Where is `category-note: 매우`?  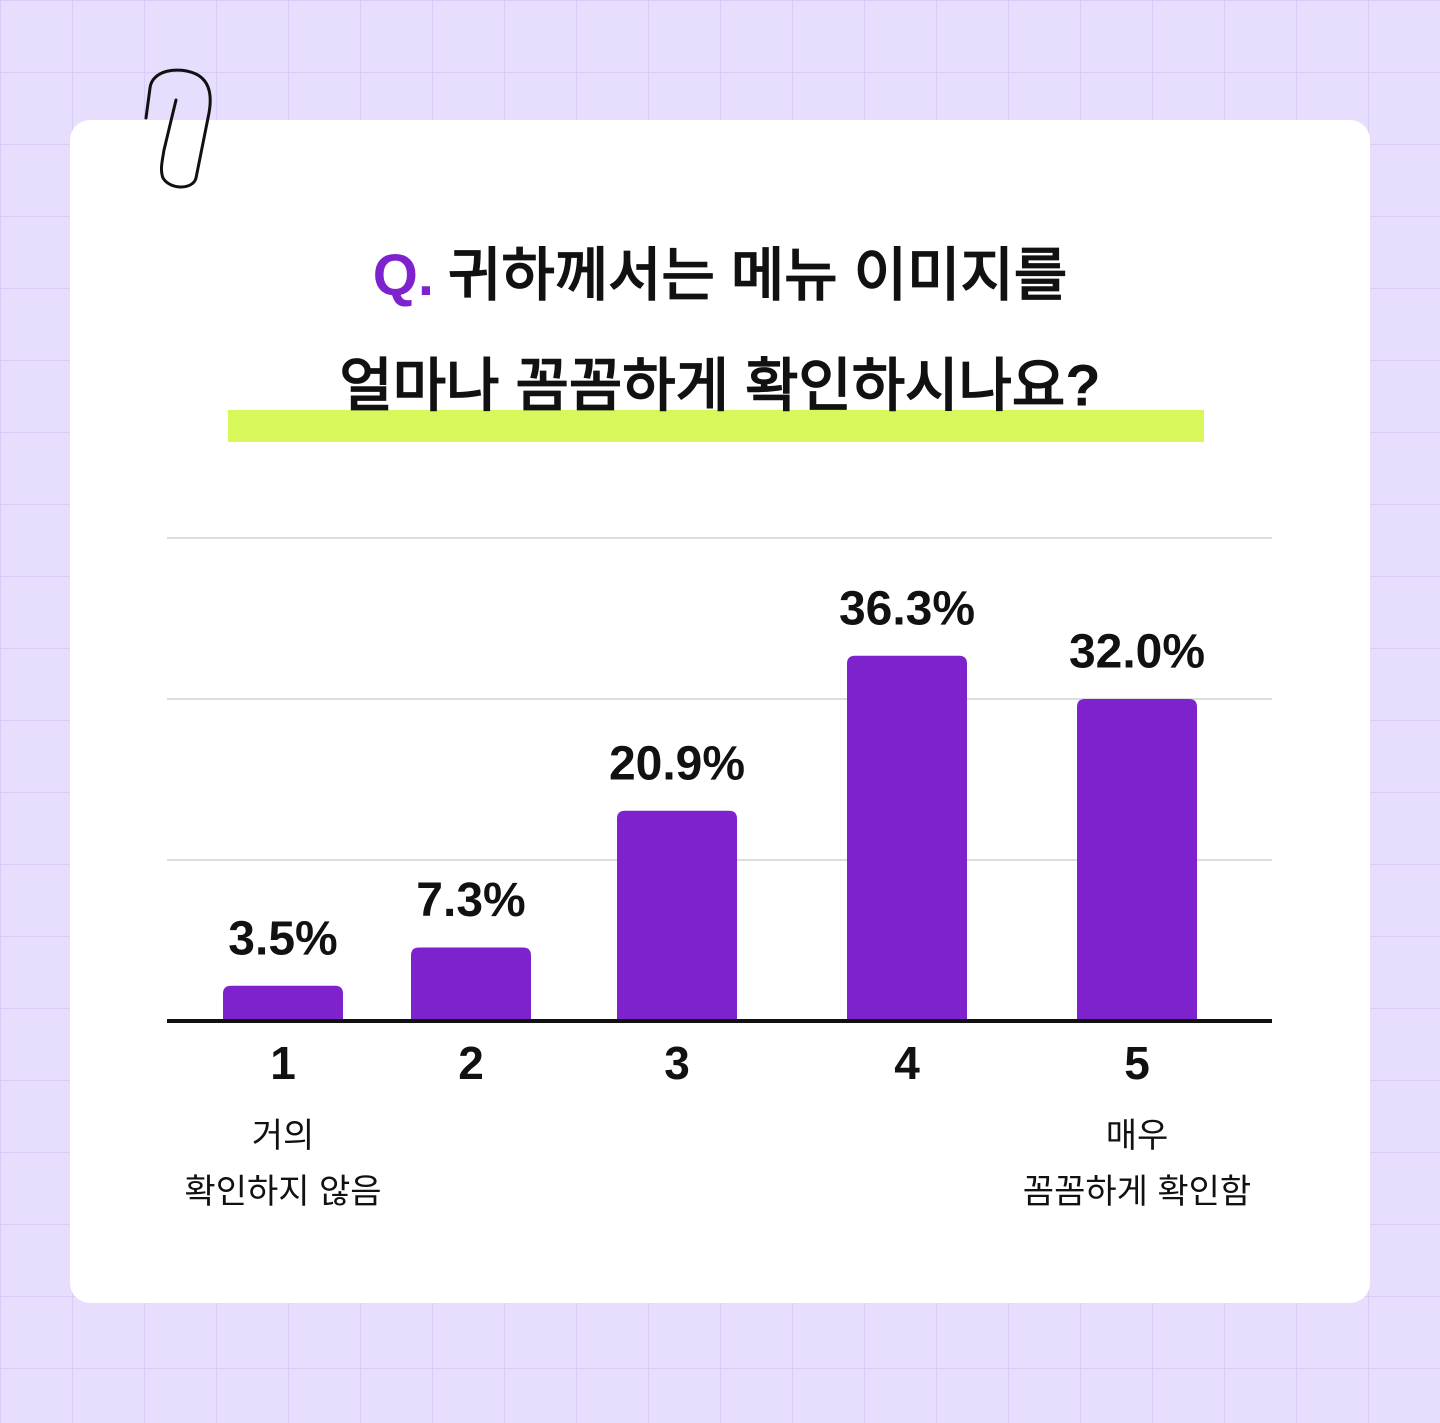 category-note: 매우 is located at coordinates (1137, 1136).